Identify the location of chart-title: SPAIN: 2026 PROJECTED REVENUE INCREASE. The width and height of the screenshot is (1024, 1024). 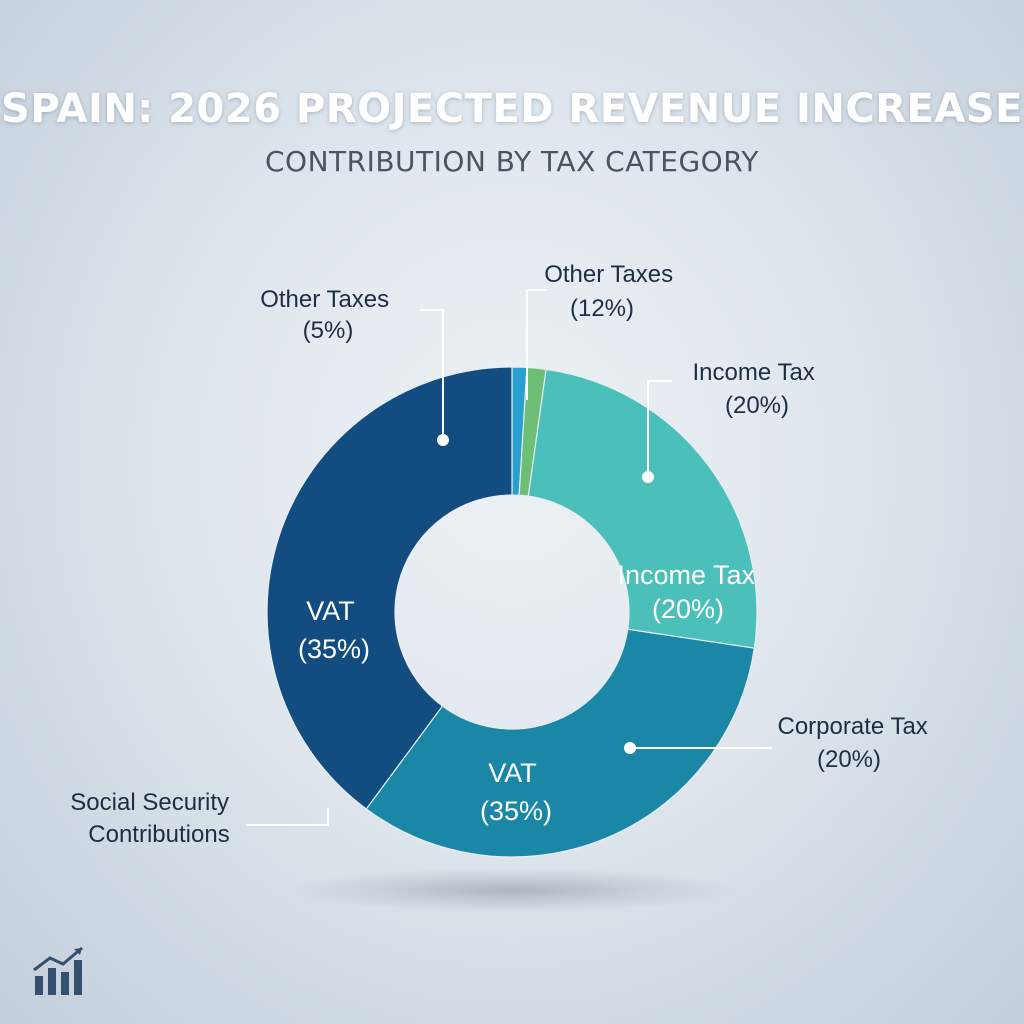
(512, 109).